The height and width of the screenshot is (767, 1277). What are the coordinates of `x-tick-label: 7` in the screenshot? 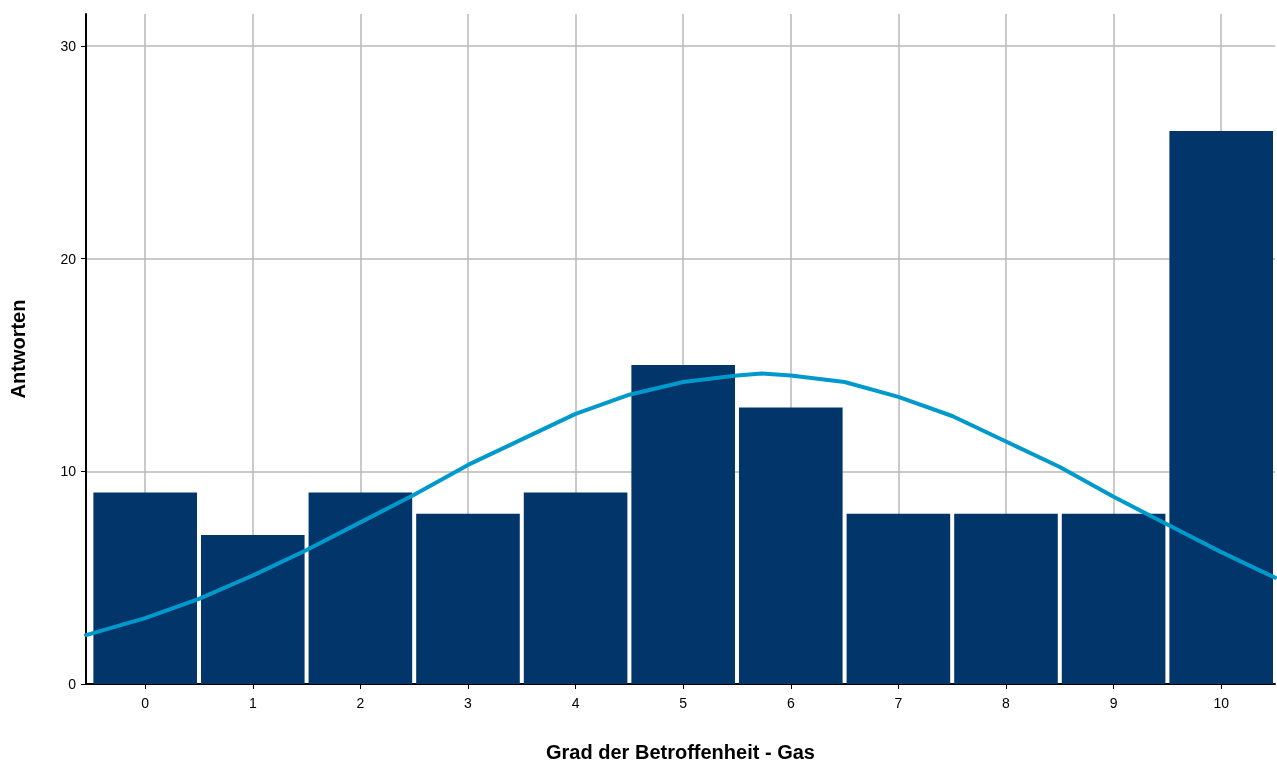 It's located at (898, 703).